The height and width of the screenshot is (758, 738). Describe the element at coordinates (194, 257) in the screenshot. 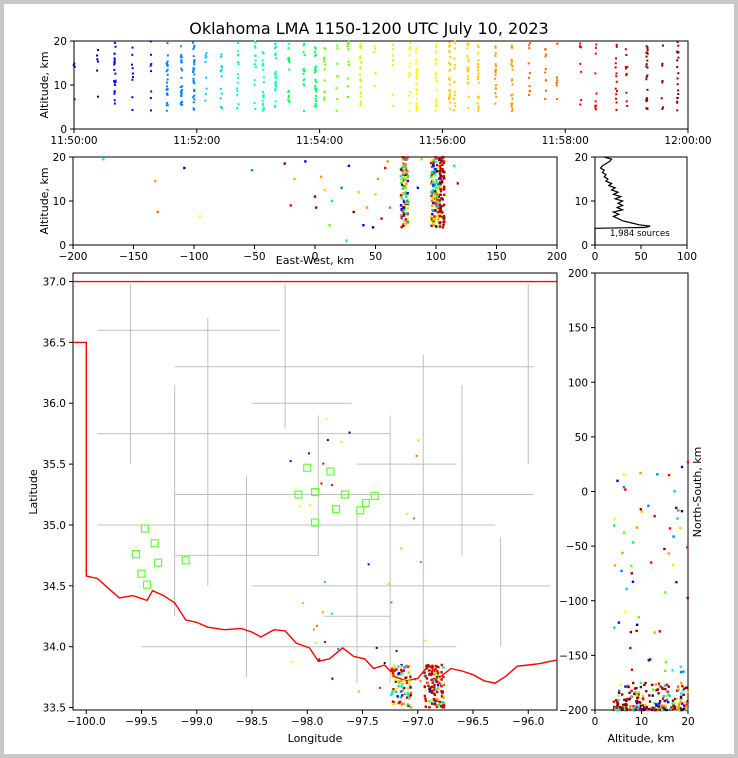

I see `ew-height-xtick-label: −100` at that location.